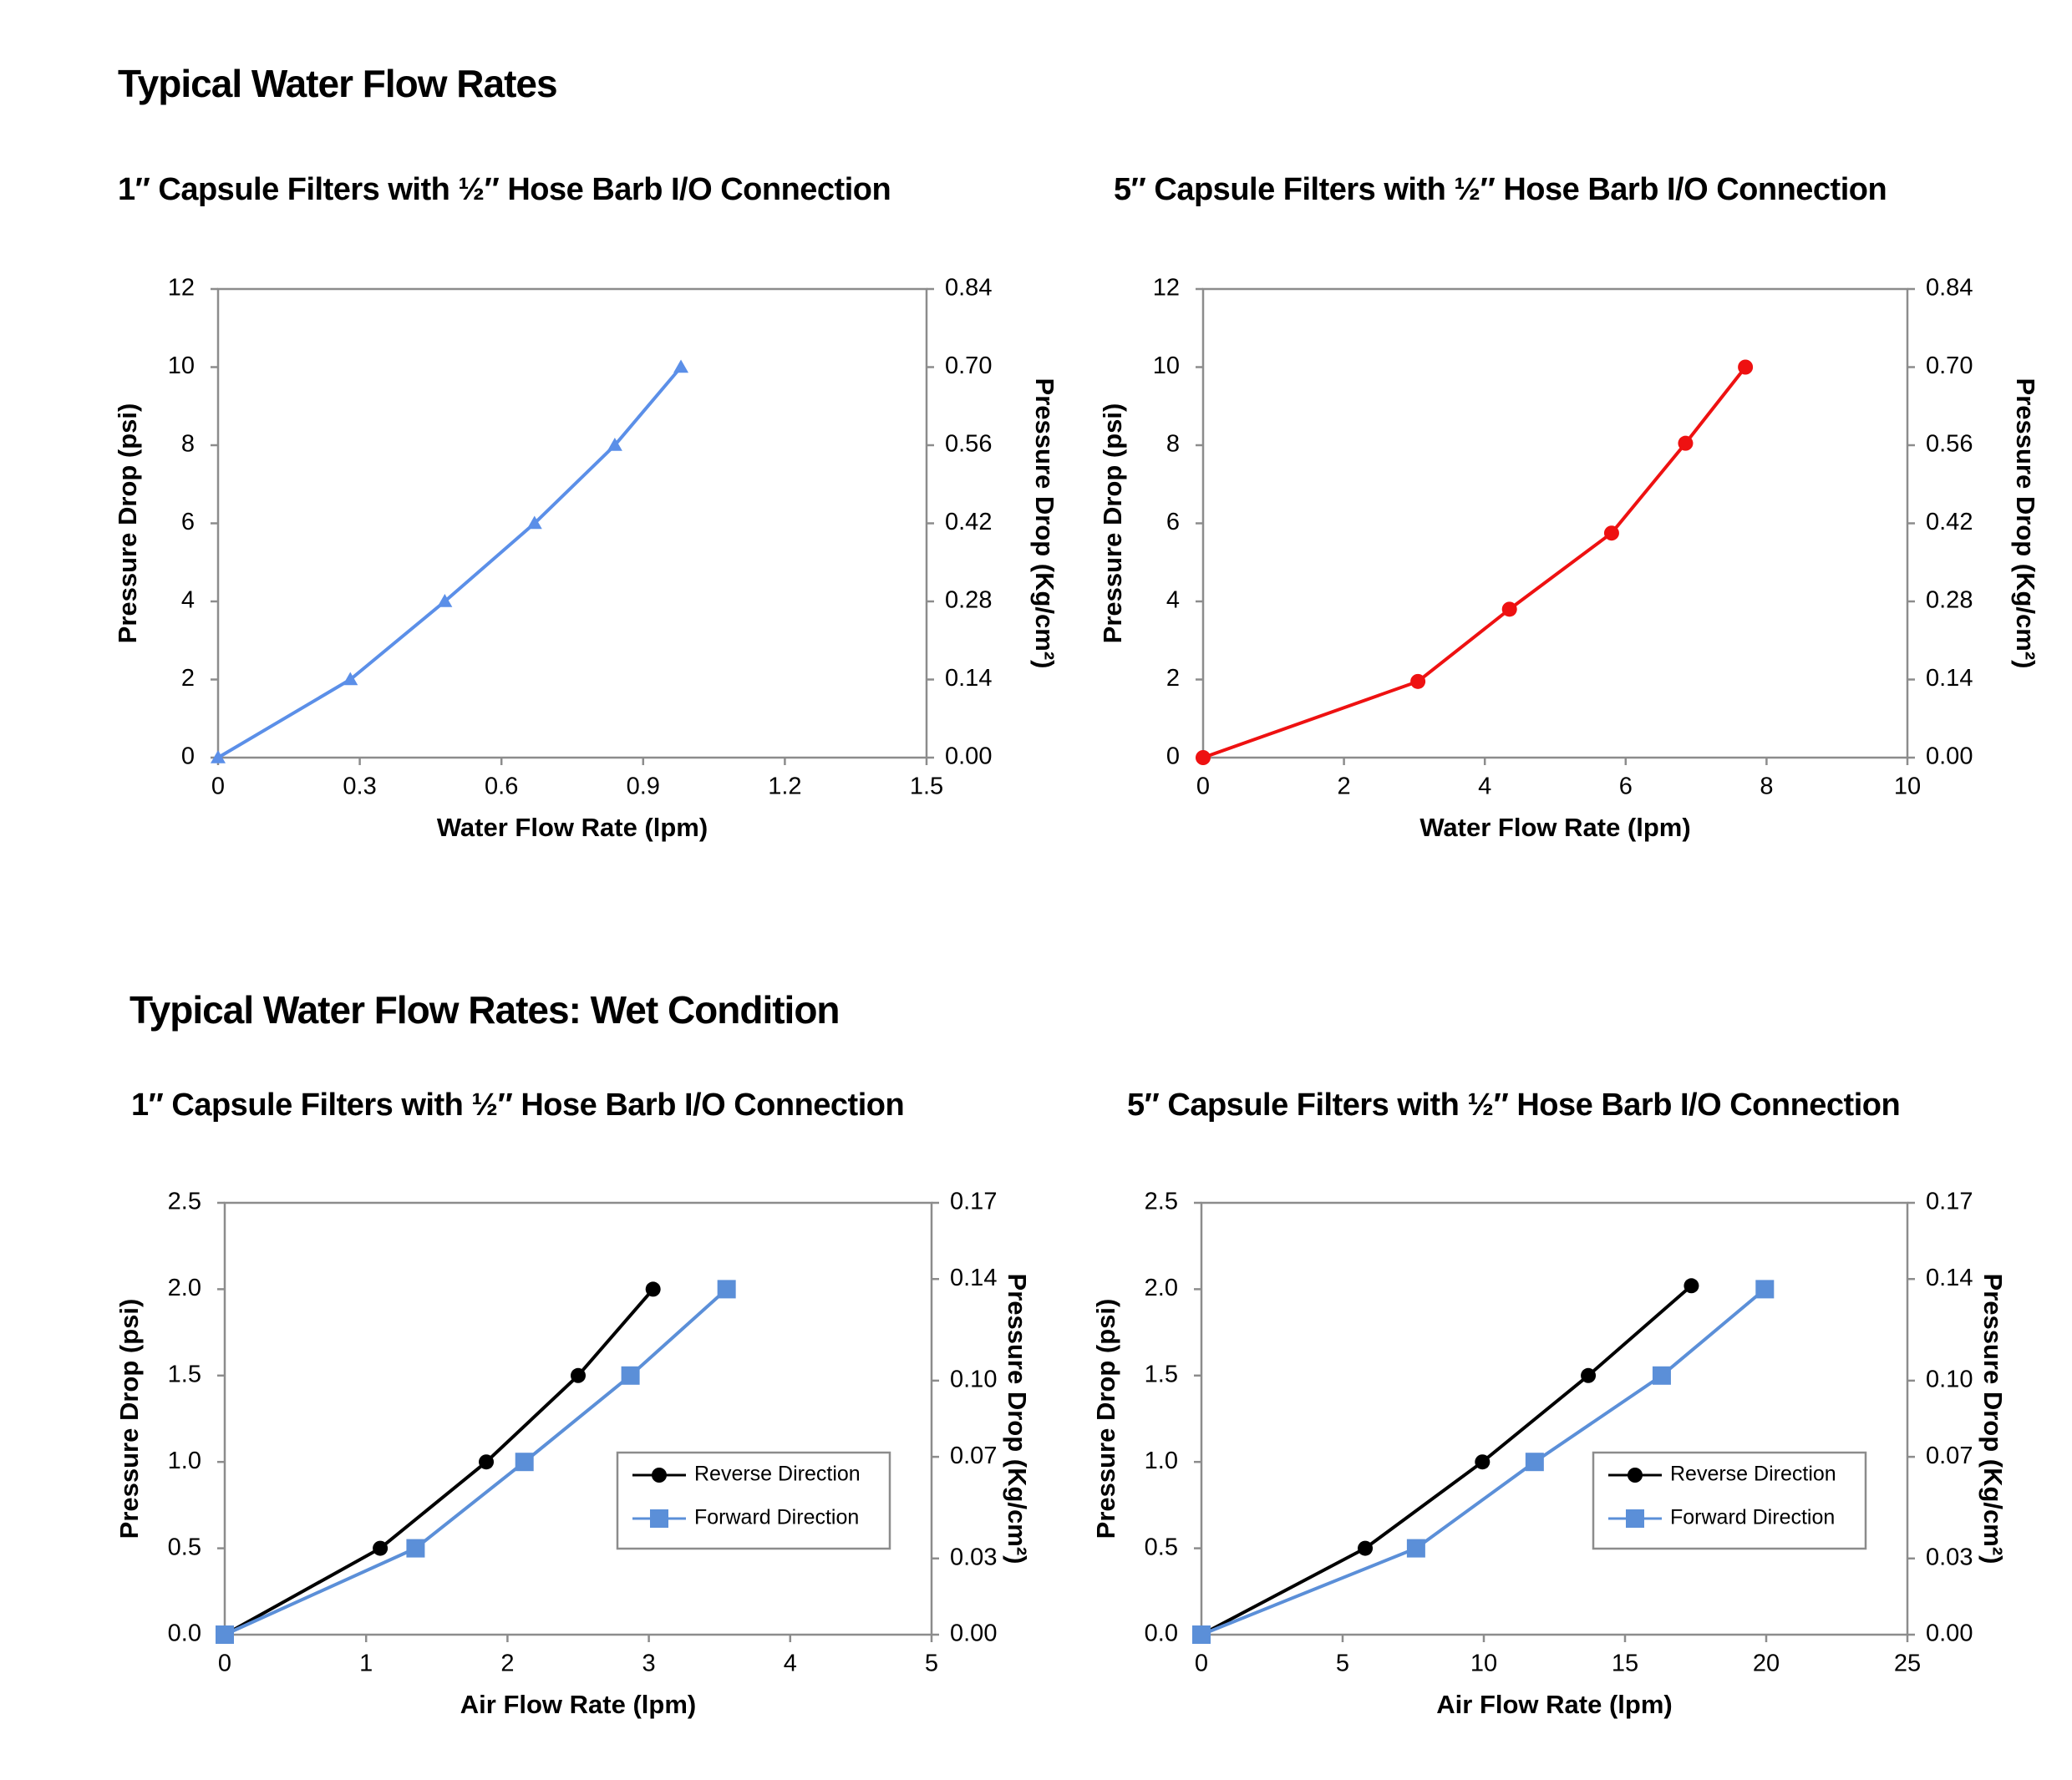 The width and height of the screenshot is (2072, 1780). Describe the element at coordinates (1753, 1474) in the screenshot. I see `legend-label: Reverse Direction` at that location.